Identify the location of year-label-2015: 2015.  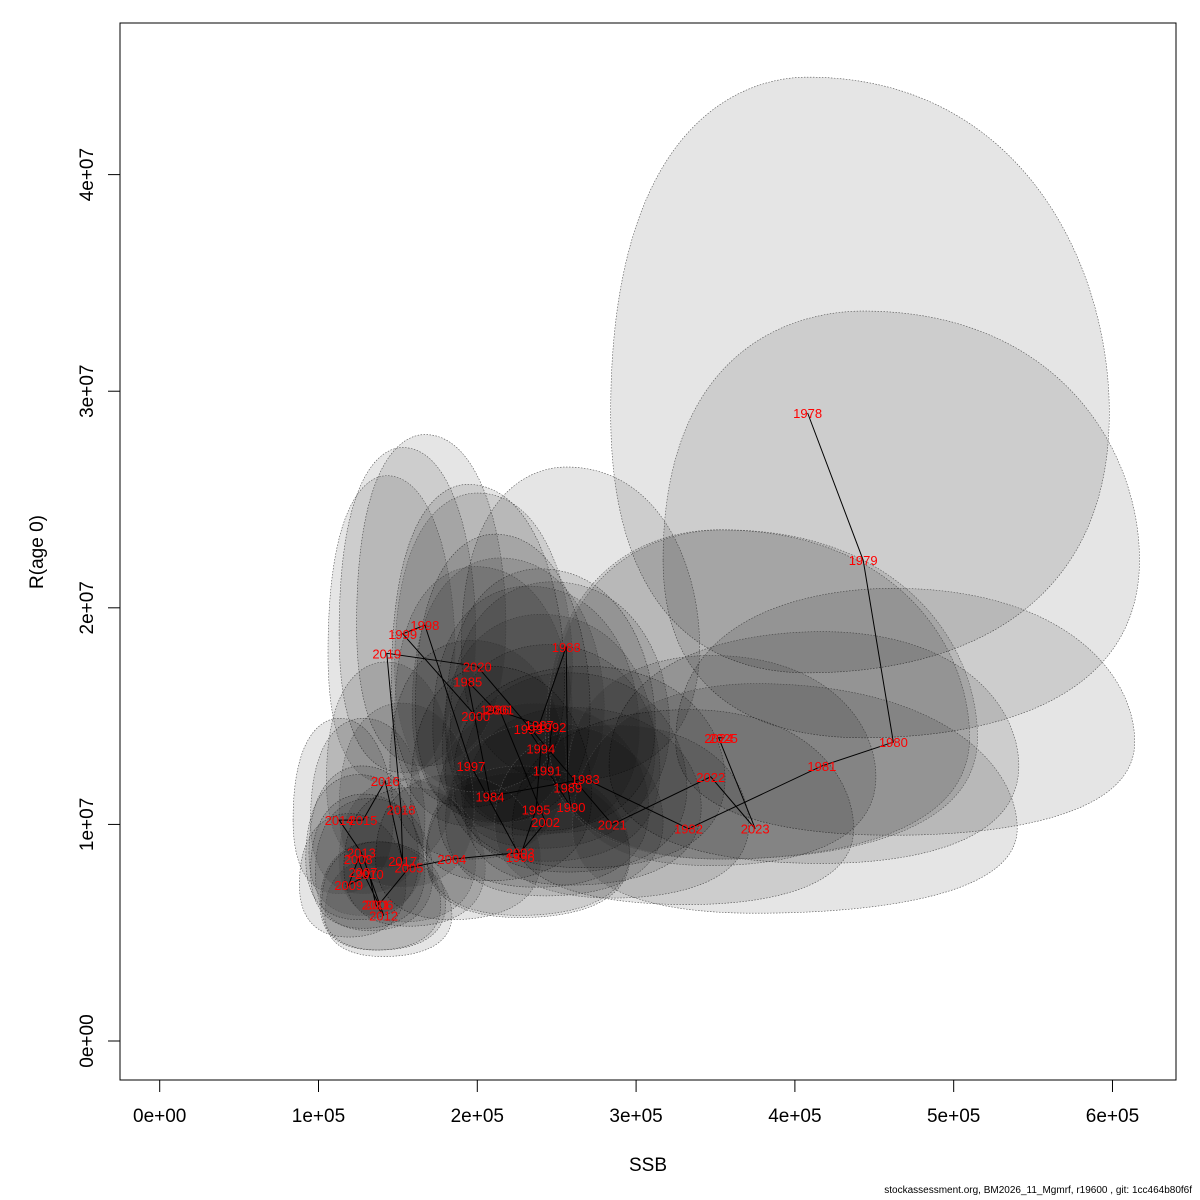
(362, 820).